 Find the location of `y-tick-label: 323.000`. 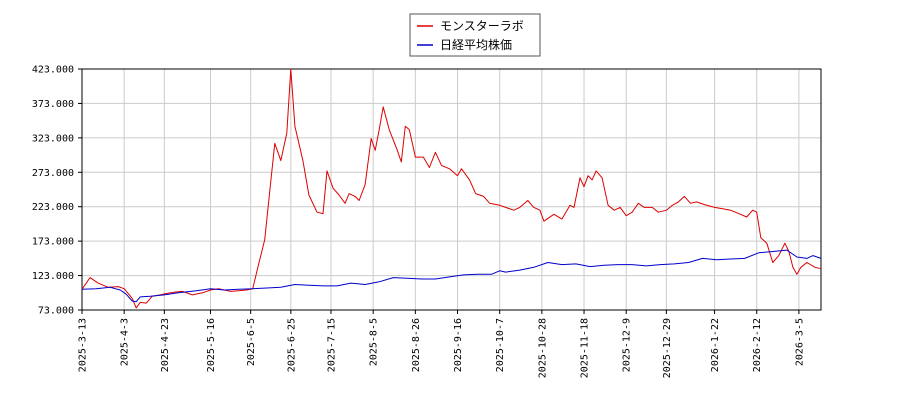

y-tick-label: 323.000 is located at coordinates (53, 138).